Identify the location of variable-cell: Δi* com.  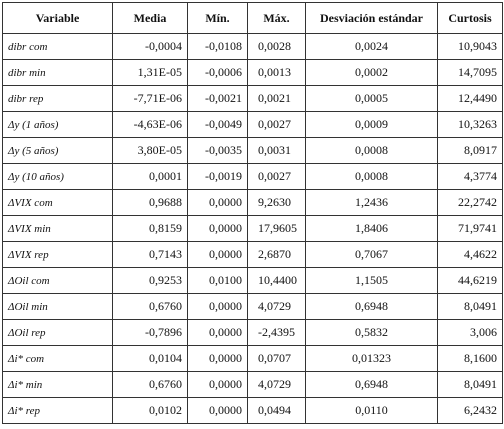
(57, 358).